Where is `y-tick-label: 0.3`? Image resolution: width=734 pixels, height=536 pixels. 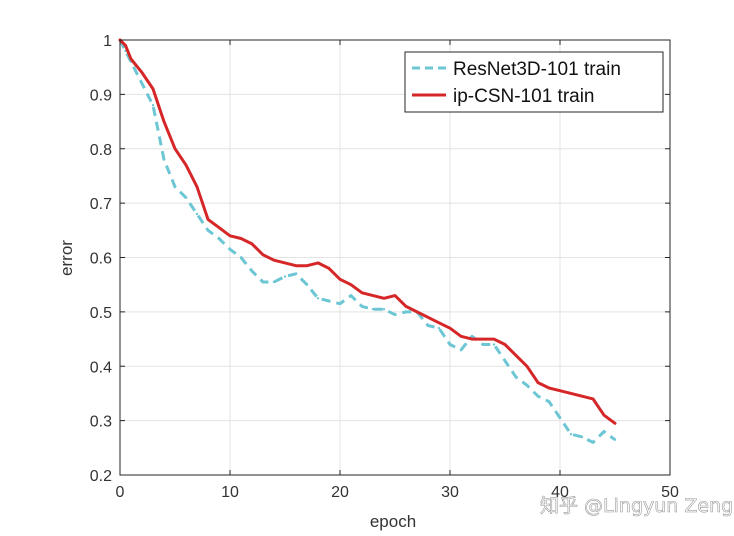
y-tick-label: 0.3 is located at coordinates (101, 422).